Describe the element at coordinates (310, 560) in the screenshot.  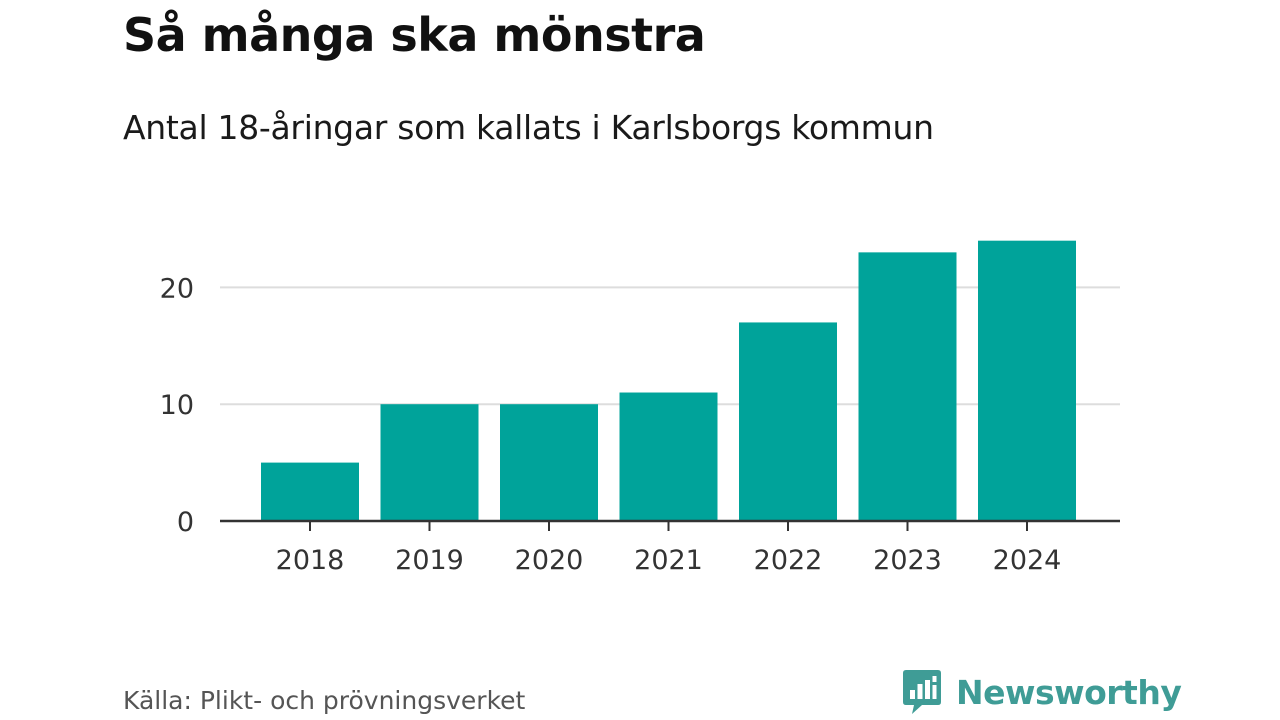
I see `x-tick-label-2018: 2018` at that location.